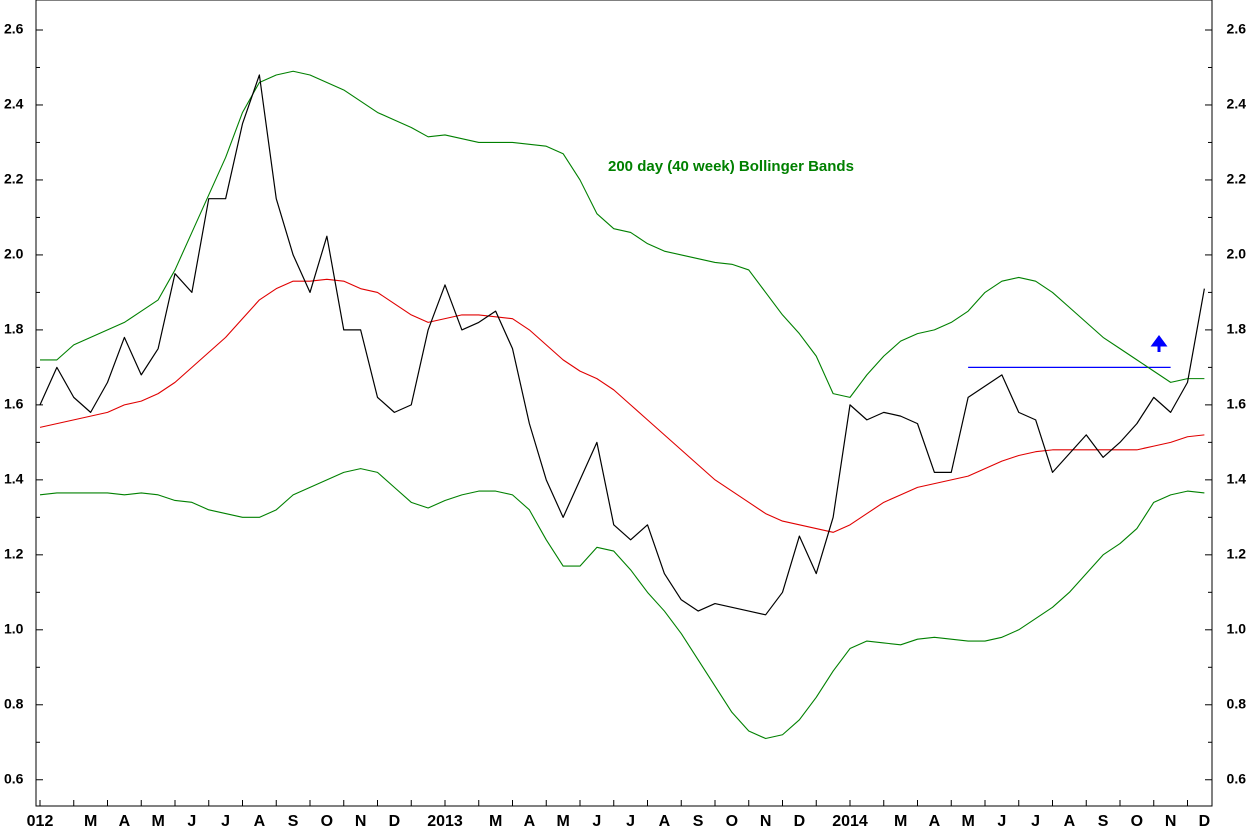  I want to click on x-tick-label: 2014, so click(850, 821).